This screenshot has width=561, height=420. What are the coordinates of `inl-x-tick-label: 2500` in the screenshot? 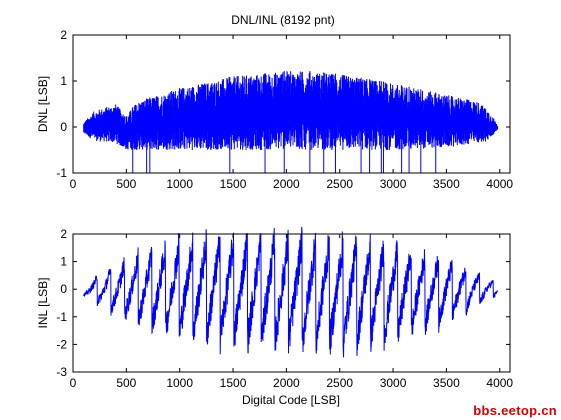 It's located at (339, 383).